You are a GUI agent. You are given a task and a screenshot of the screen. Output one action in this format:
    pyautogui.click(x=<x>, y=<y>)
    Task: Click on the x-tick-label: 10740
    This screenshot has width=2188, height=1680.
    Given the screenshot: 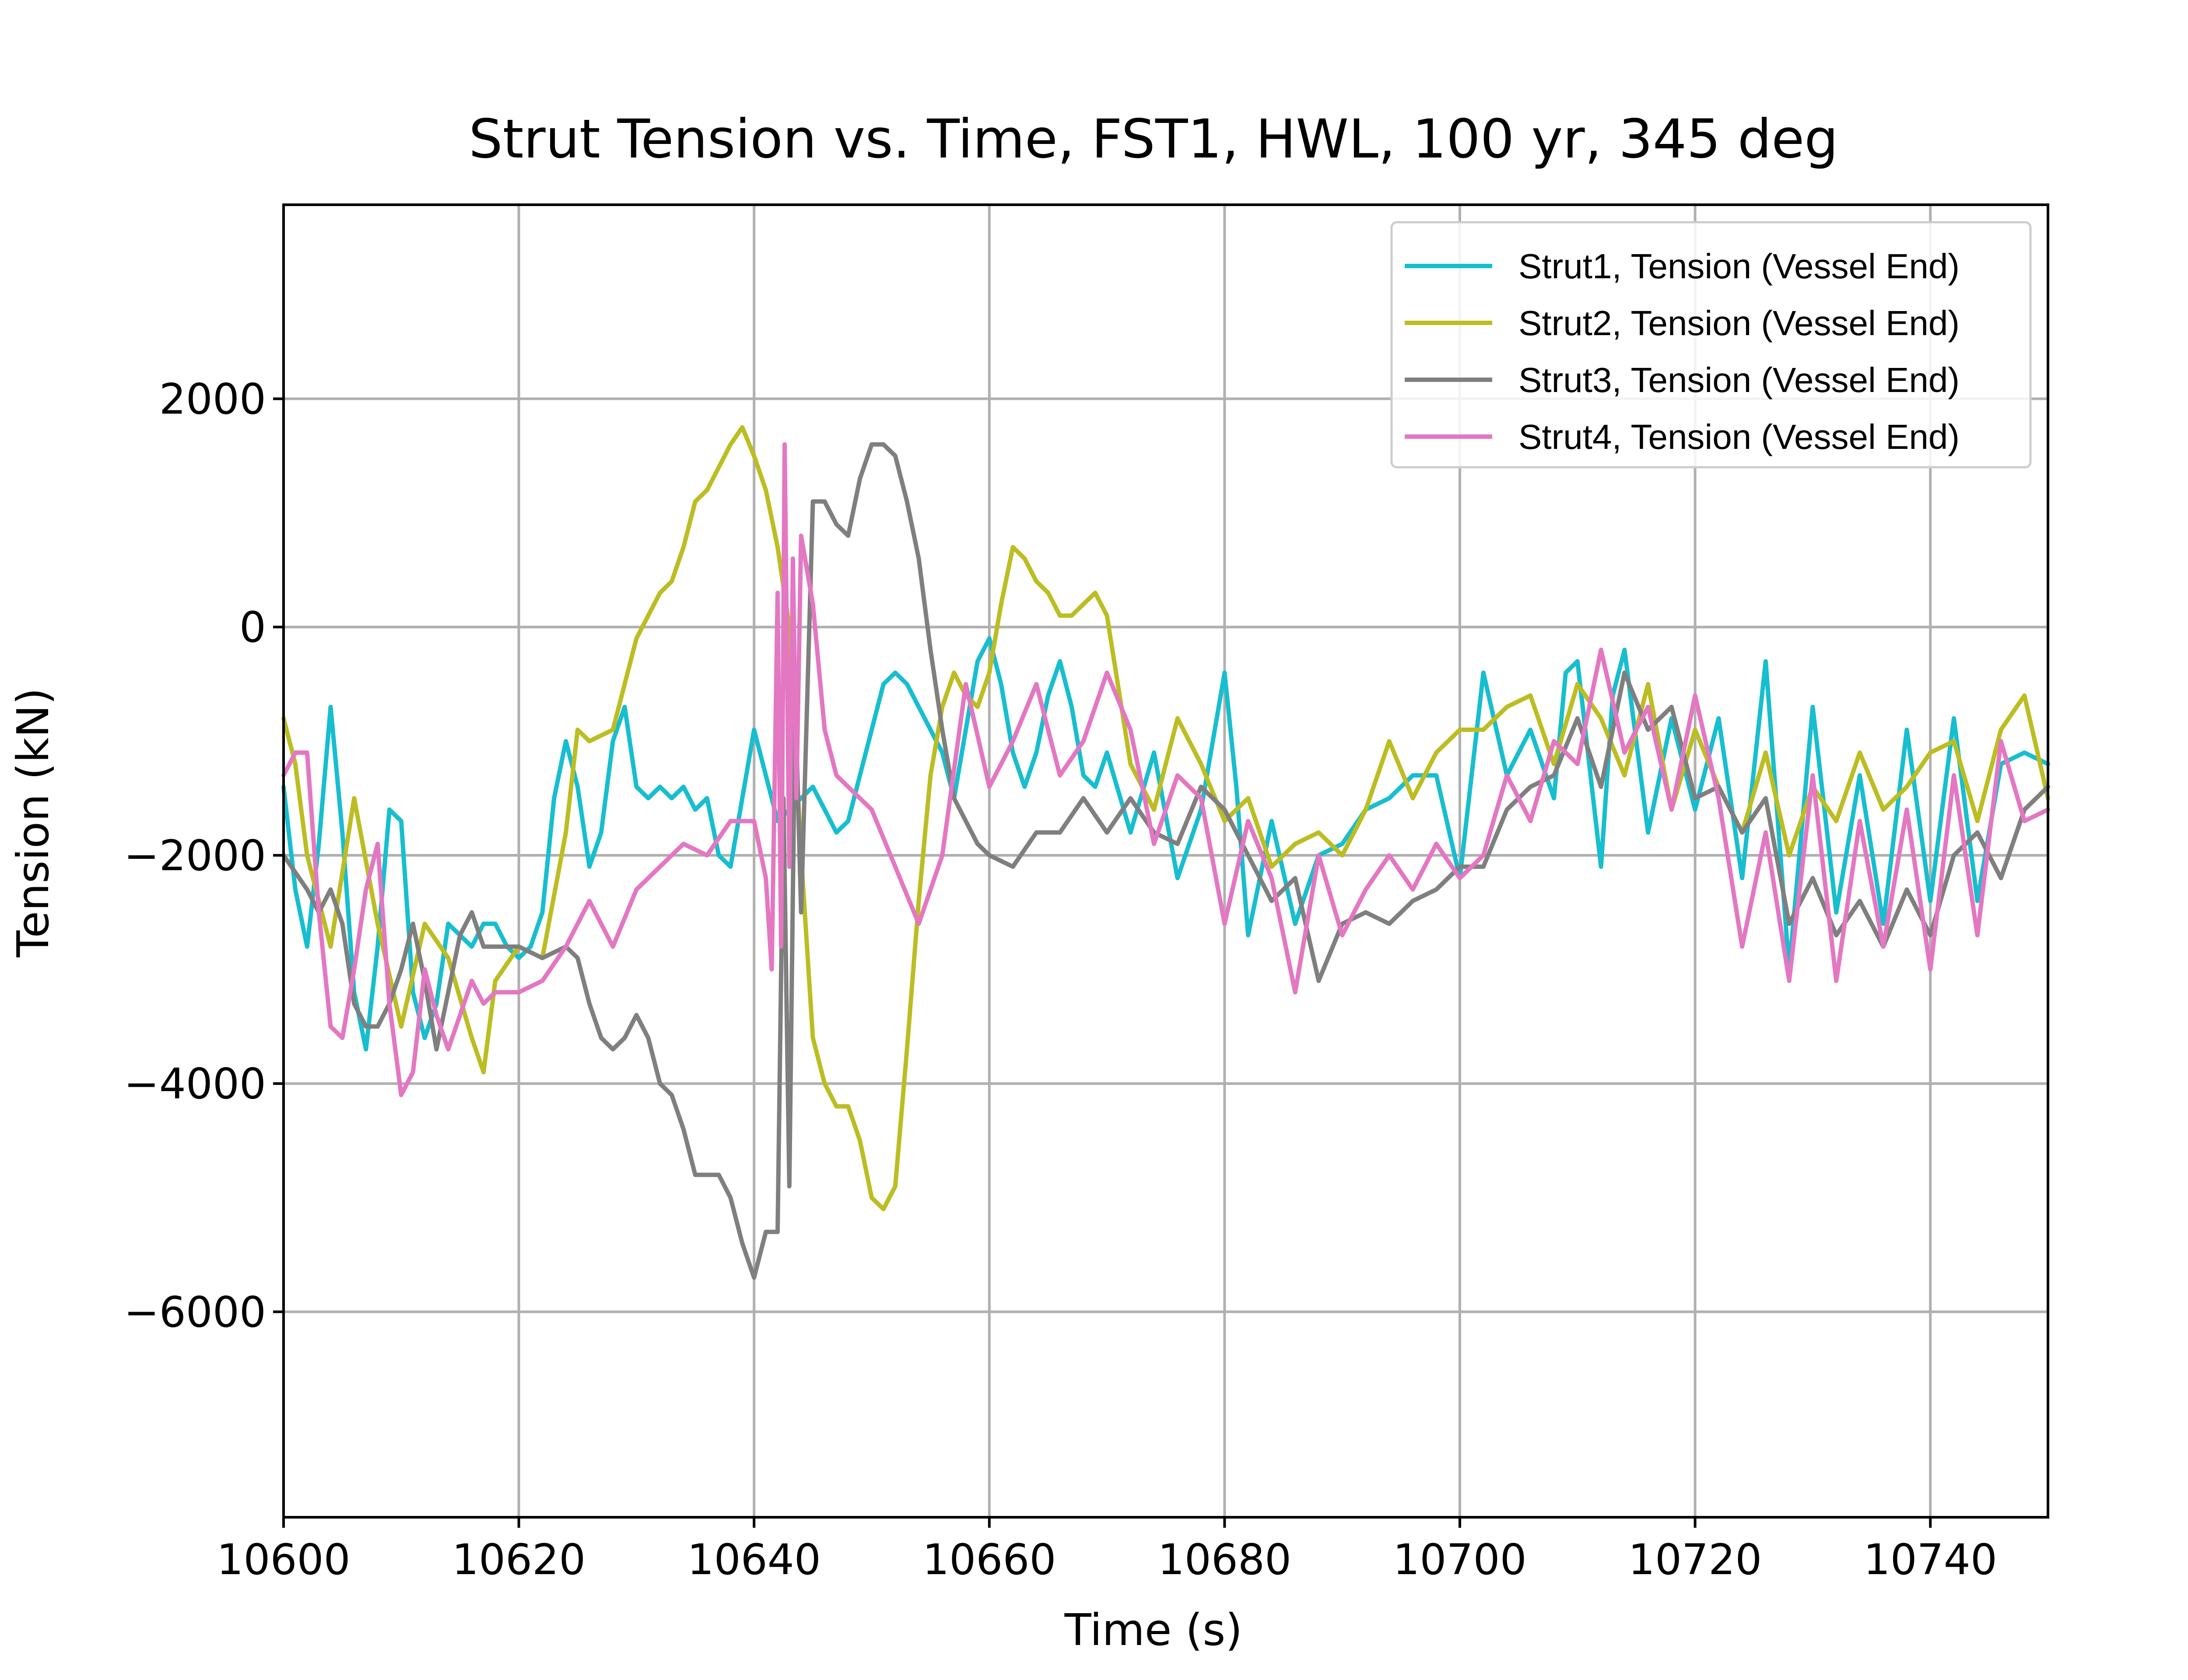 What is the action you would take?
    pyautogui.click(x=1930, y=1559)
    